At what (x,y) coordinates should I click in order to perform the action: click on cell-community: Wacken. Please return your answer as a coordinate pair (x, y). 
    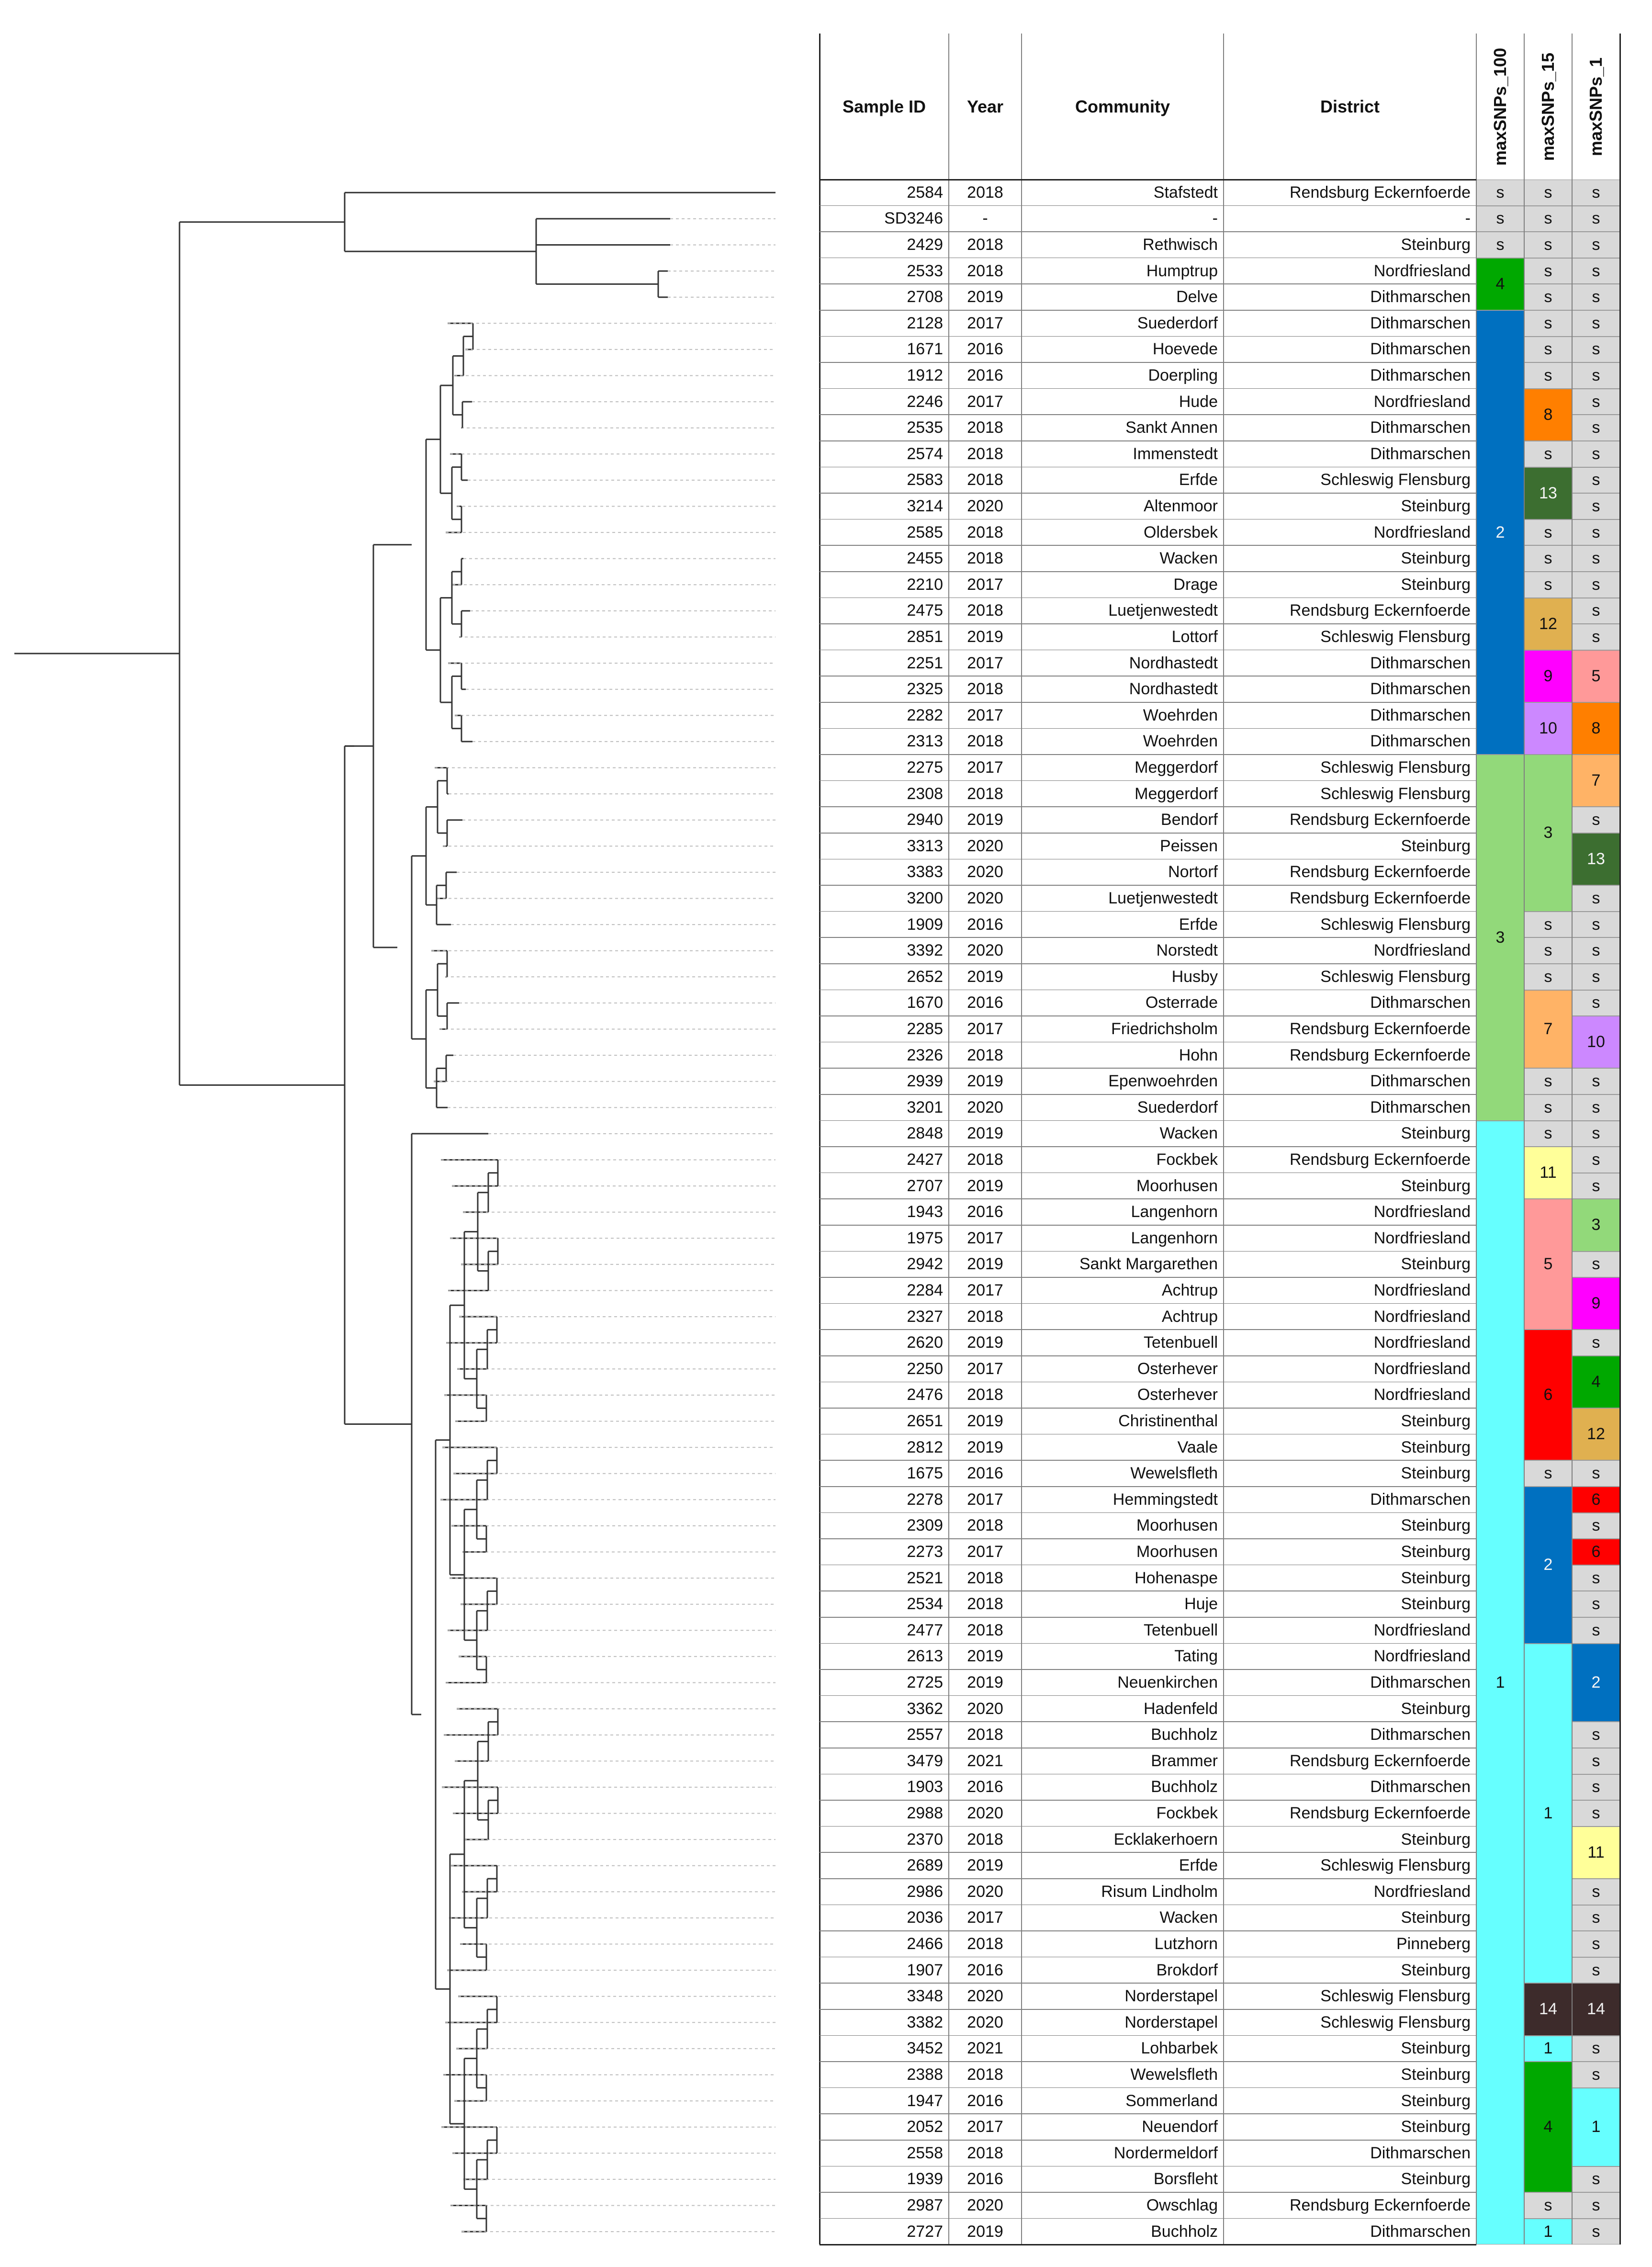
    Looking at the image, I should click on (1188, 558).